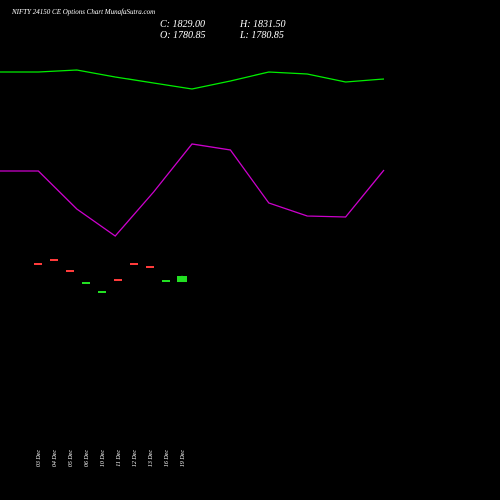 This screenshot has width=500, height=500. What do you see at coordinates (87, 458) in the screenshot?
I see `x-tick-label: 06 Dec` at bounding box center [87, 458].